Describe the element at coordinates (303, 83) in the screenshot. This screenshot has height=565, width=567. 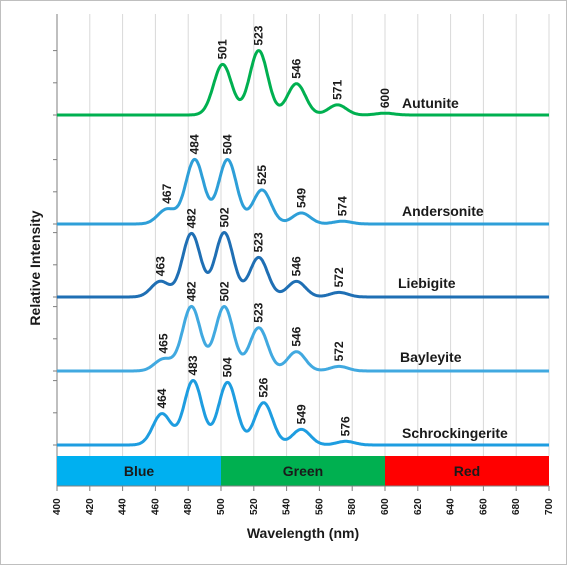
I see `spectrum-line-autunite` at that location.